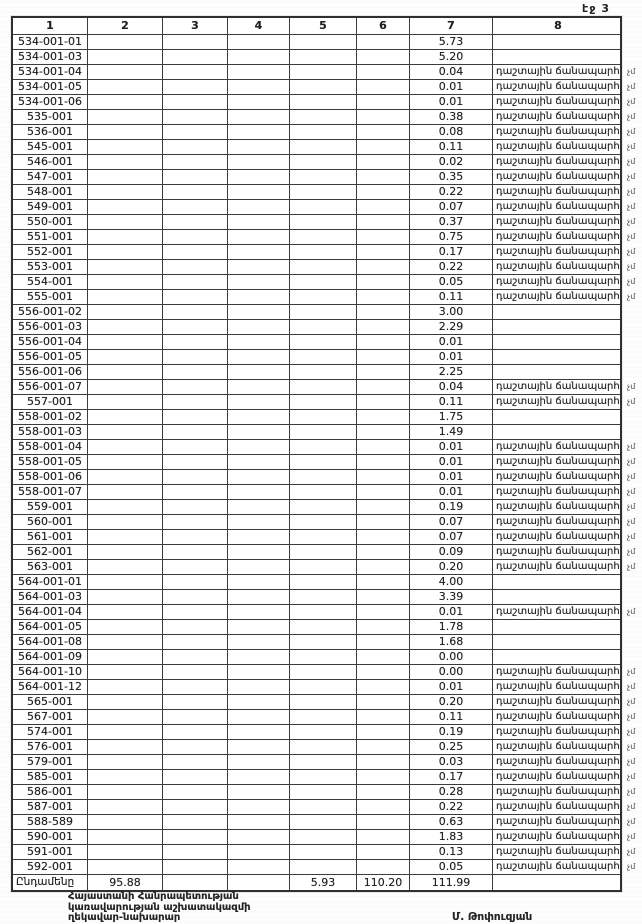 This screenshot has width=642, height=924. I want to click on table-row: 562-001 0.09 դաշտային ճանապարհ չմ, so click(324, 552).